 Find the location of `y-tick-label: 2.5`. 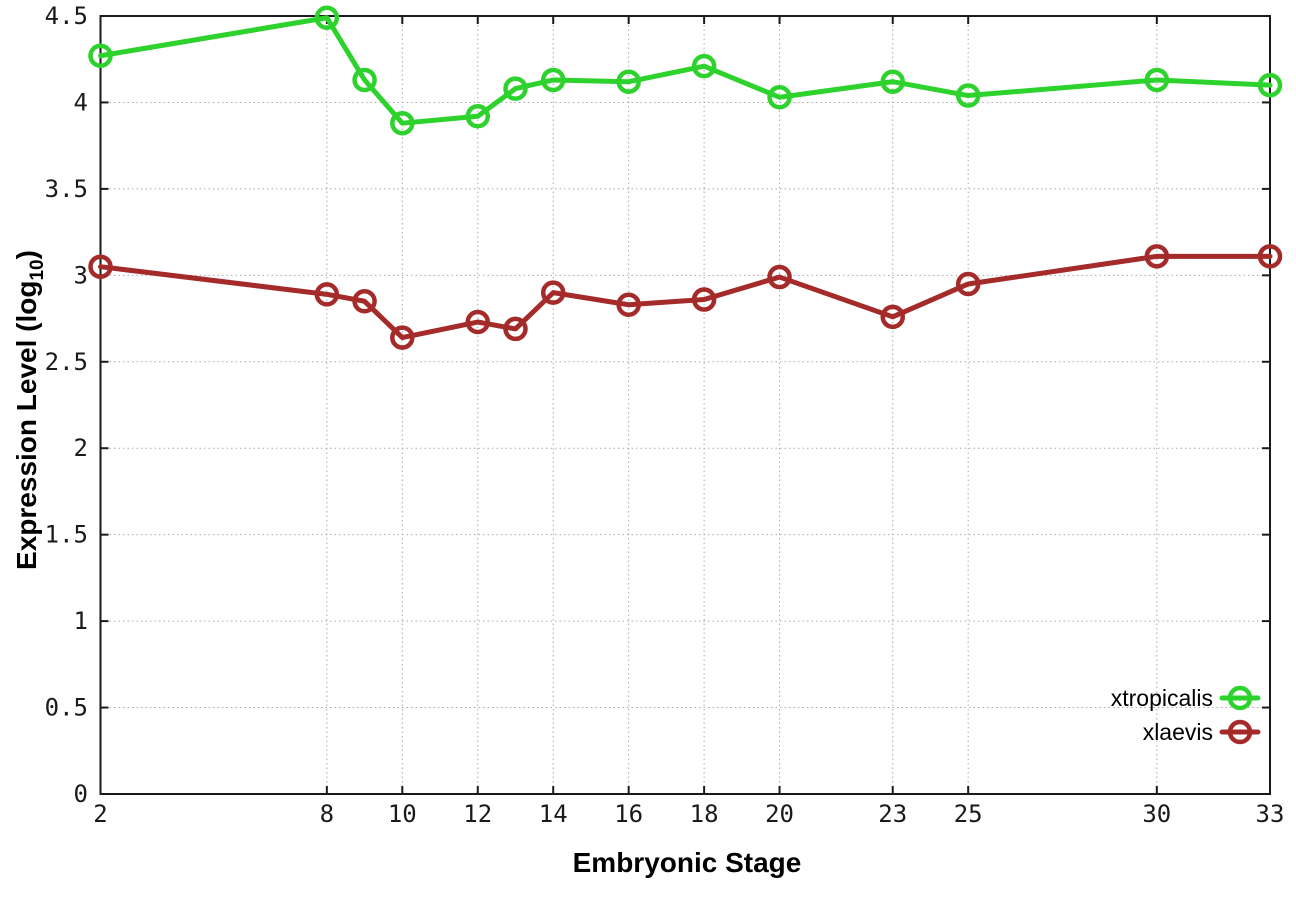

y-tick-label: 2.5 is located at coordinates (66, 362).